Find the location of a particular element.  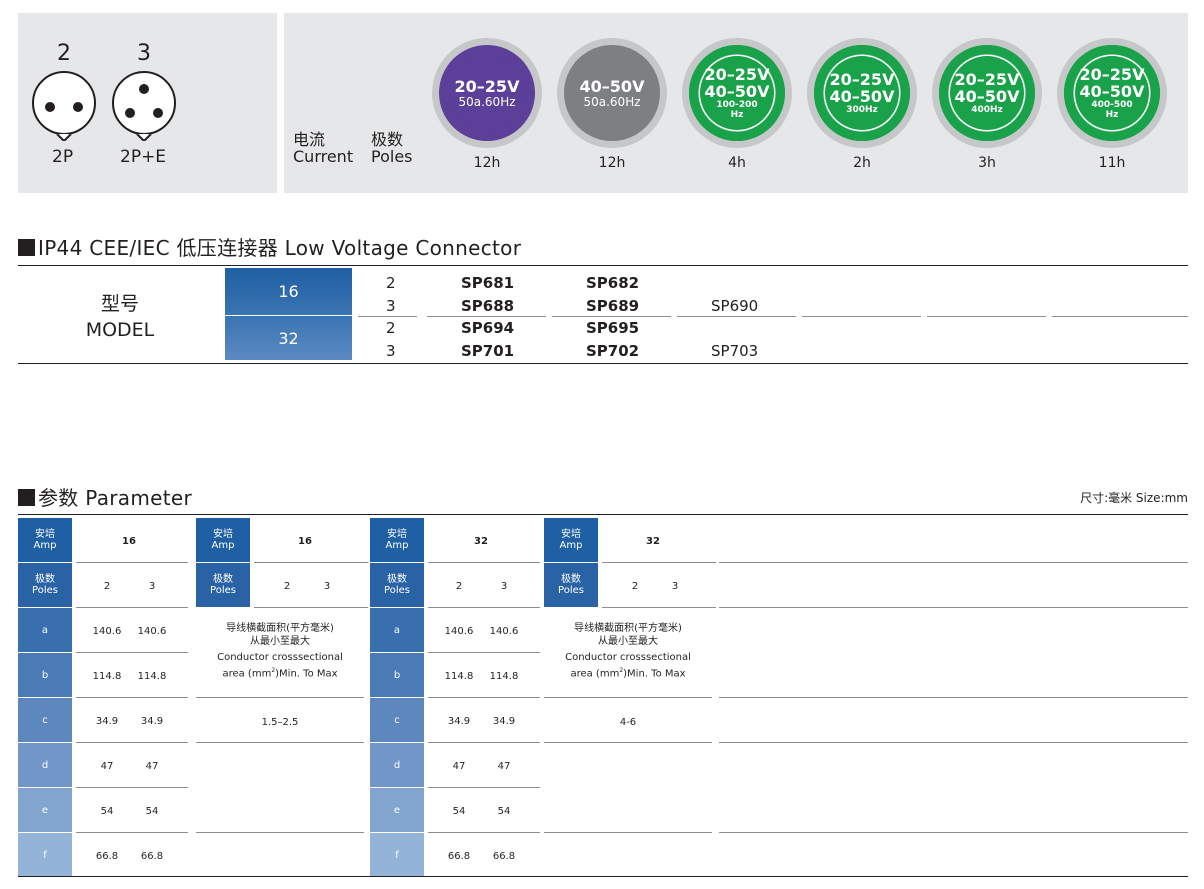

conductor-note-cn: 导线横截面积(平方毫米) is located at coordinates (628, 628).